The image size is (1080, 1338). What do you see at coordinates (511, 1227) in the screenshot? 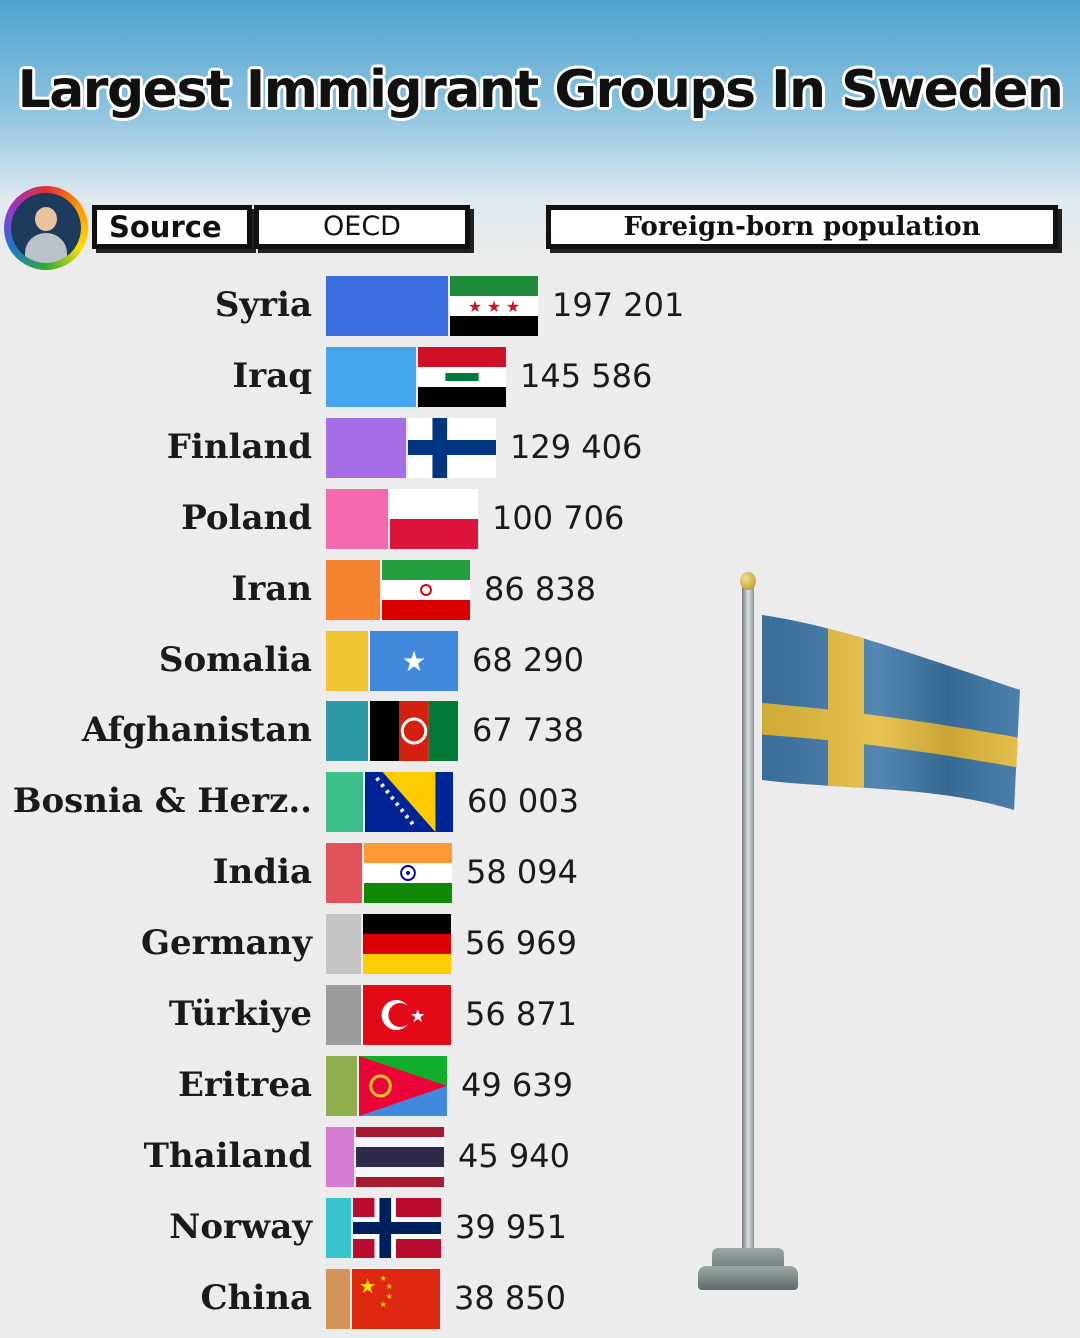
I see `value-label: 39 951` at bounding box center [511, 1227].